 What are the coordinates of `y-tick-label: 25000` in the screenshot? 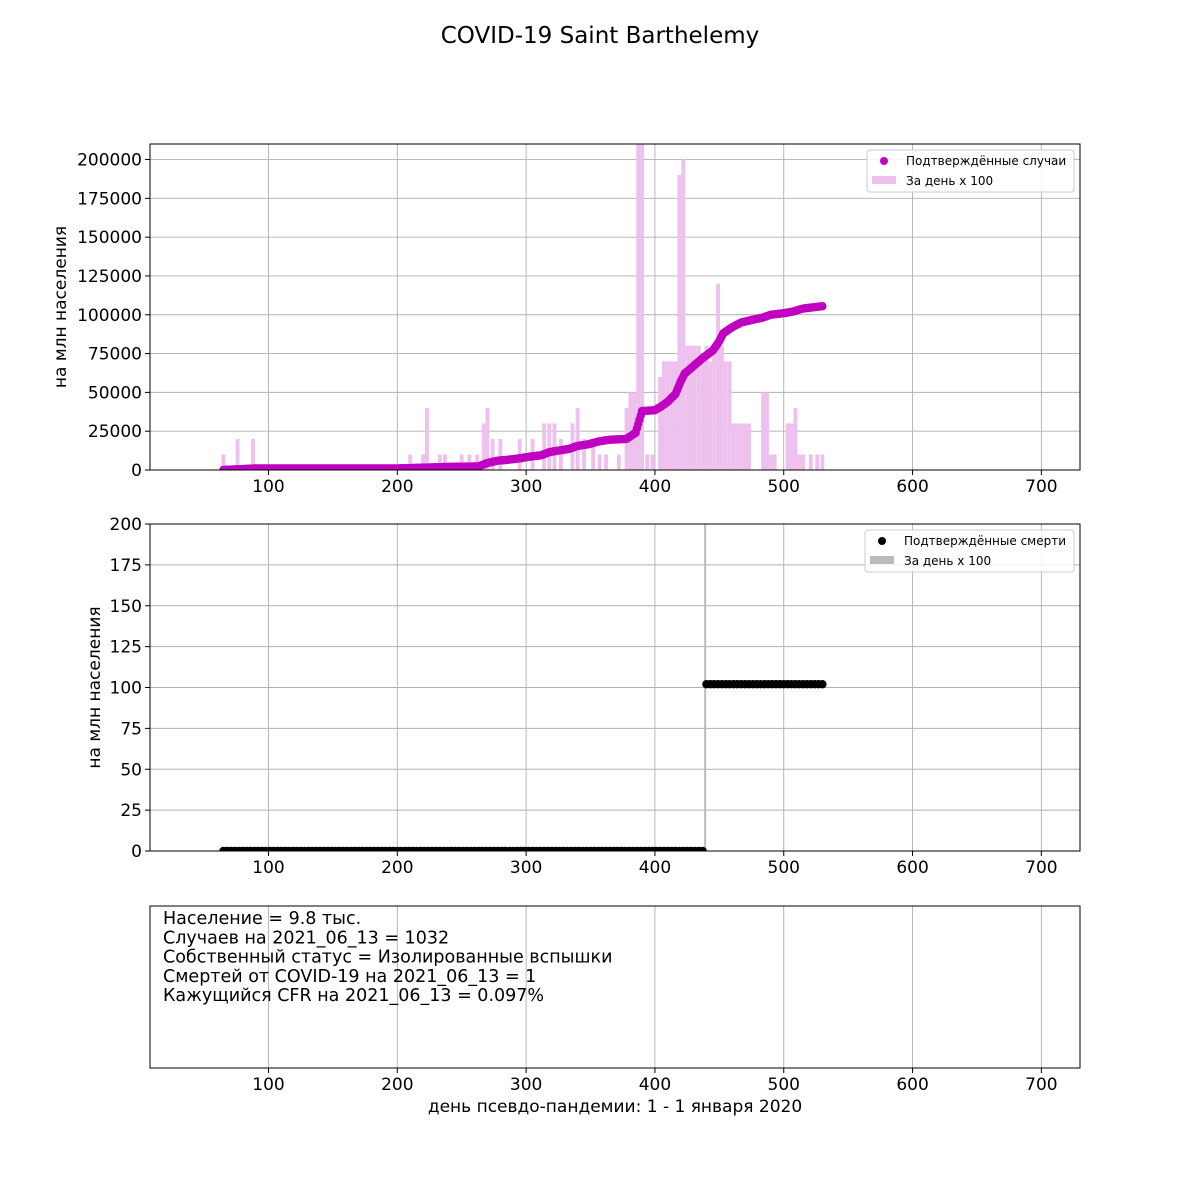 It's located at (115, 432).